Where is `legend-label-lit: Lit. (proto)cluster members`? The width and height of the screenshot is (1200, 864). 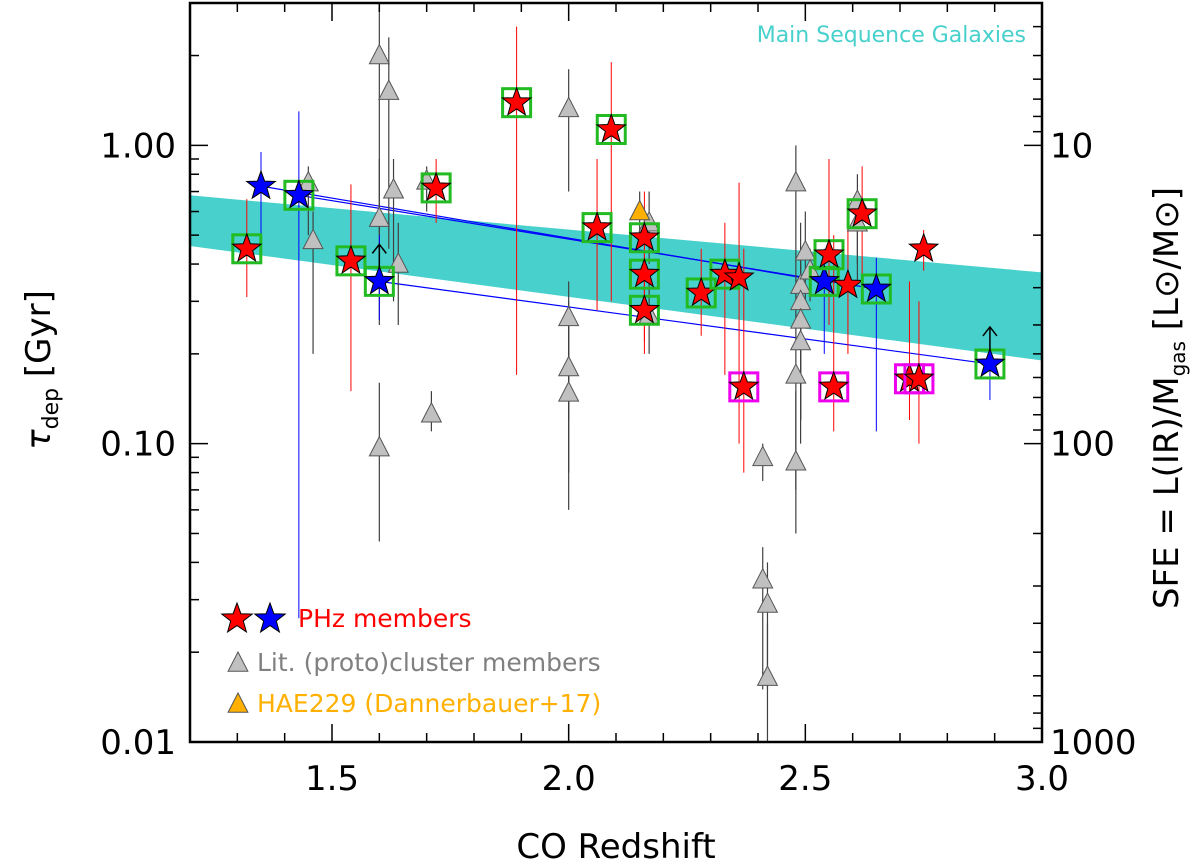 legend-label-lit: Lit. (proto)cluster members is located at coordinates (429, 662).